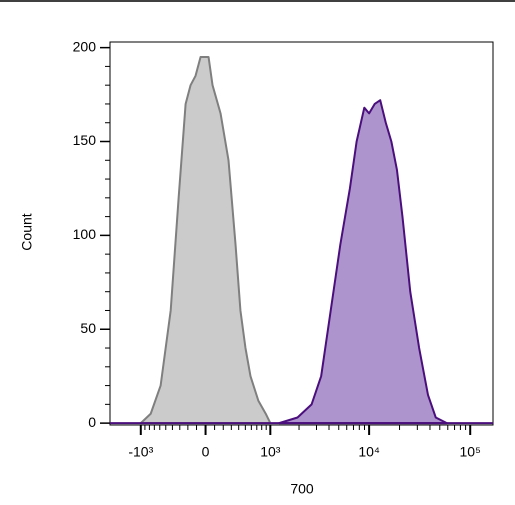 This screenshot has width=515, height=505. Describe the element at coordinates (206, 452) in the screenshot. I see `x-tick-label: 0` at that location.